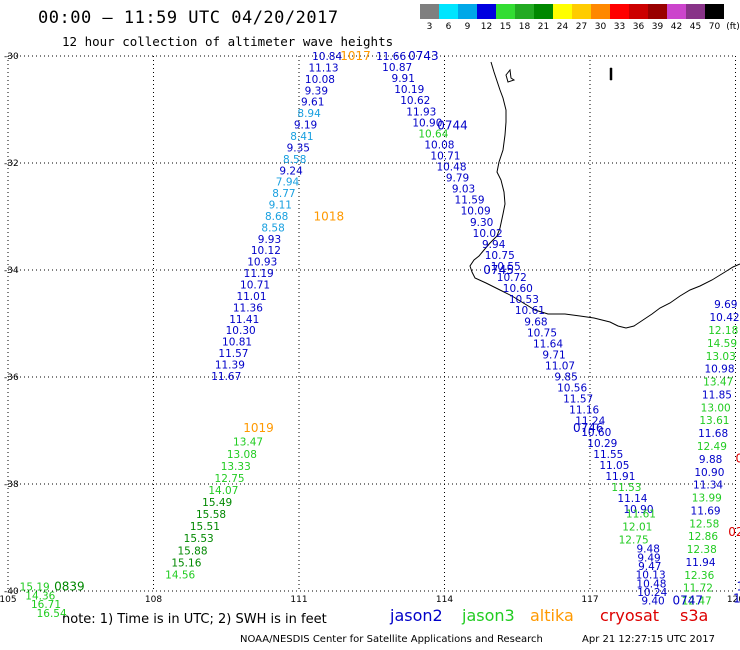 The width and height of the screenshot is (740, 650). I want to click on wave-height-value: 12.01, so click(637, 528).